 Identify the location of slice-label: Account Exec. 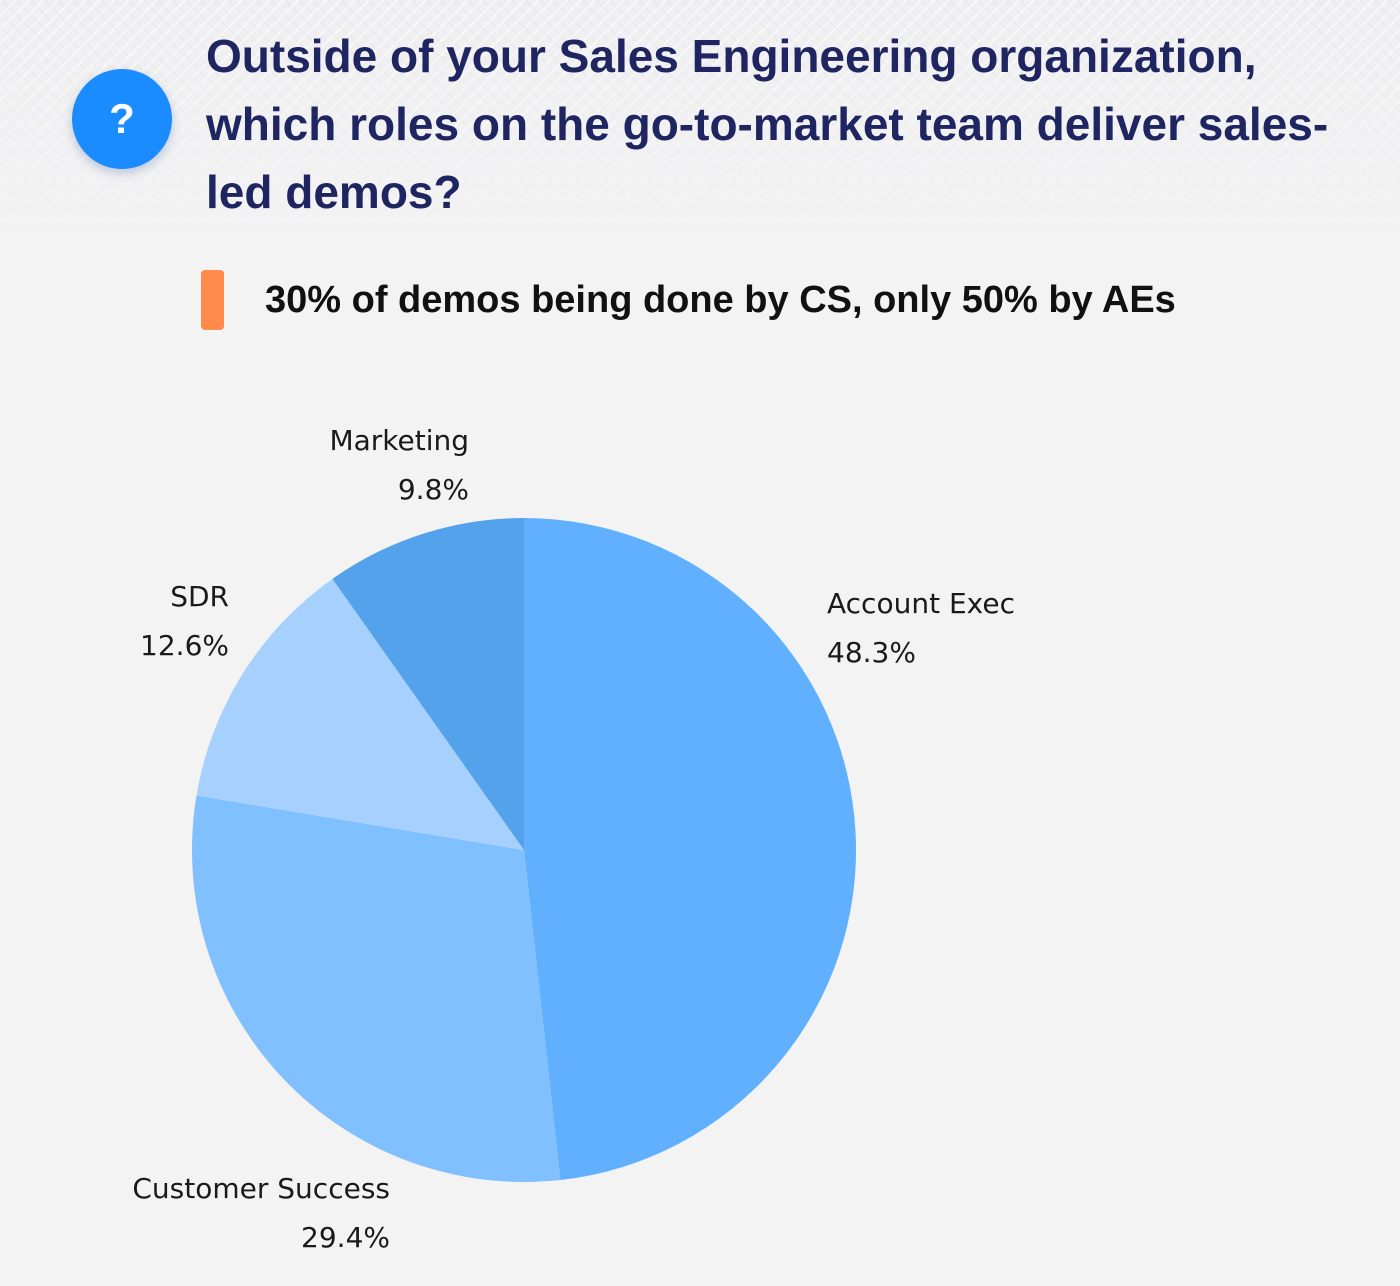
(921, 603).